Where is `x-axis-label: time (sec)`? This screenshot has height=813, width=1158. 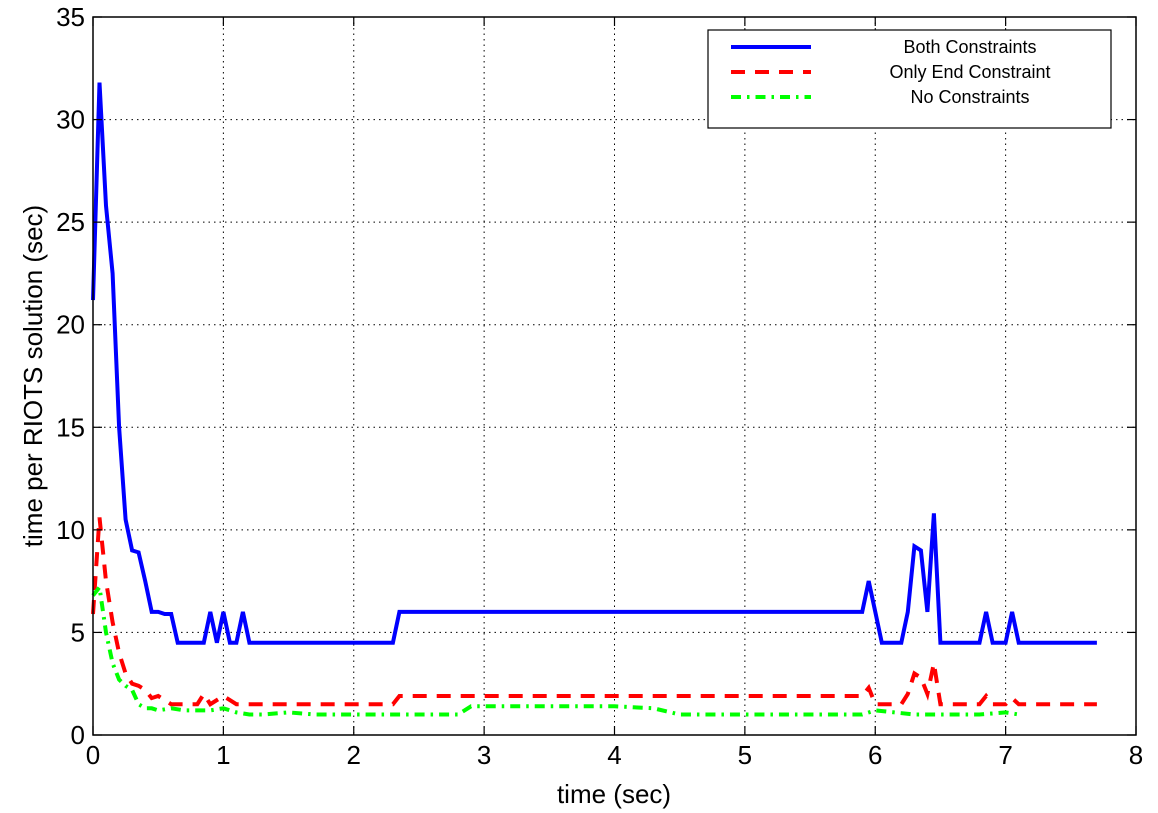 x-axis-label: time (sec) is located at coordinates (614, 794).